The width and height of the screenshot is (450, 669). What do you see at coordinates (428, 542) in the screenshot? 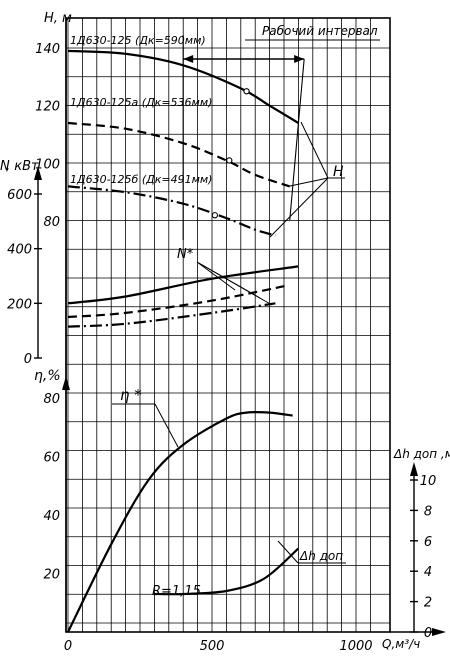
I see `npsh-tick-label: 6` at bounding box center [428, 542].